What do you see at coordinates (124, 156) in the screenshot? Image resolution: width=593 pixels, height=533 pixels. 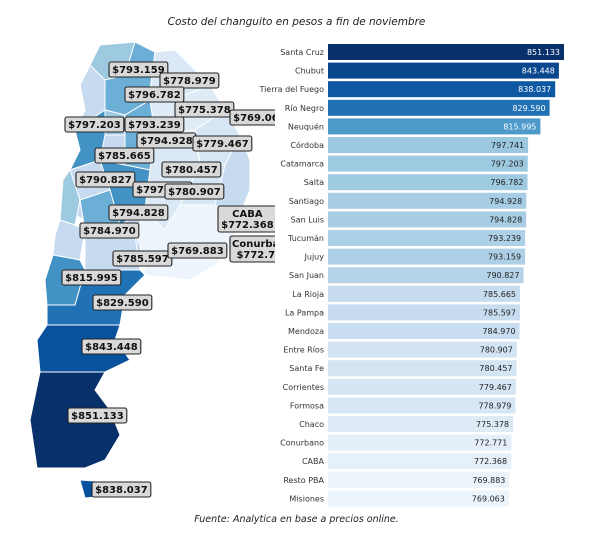 I see `svg-text: $785.665` at bounding box center [124, 156].